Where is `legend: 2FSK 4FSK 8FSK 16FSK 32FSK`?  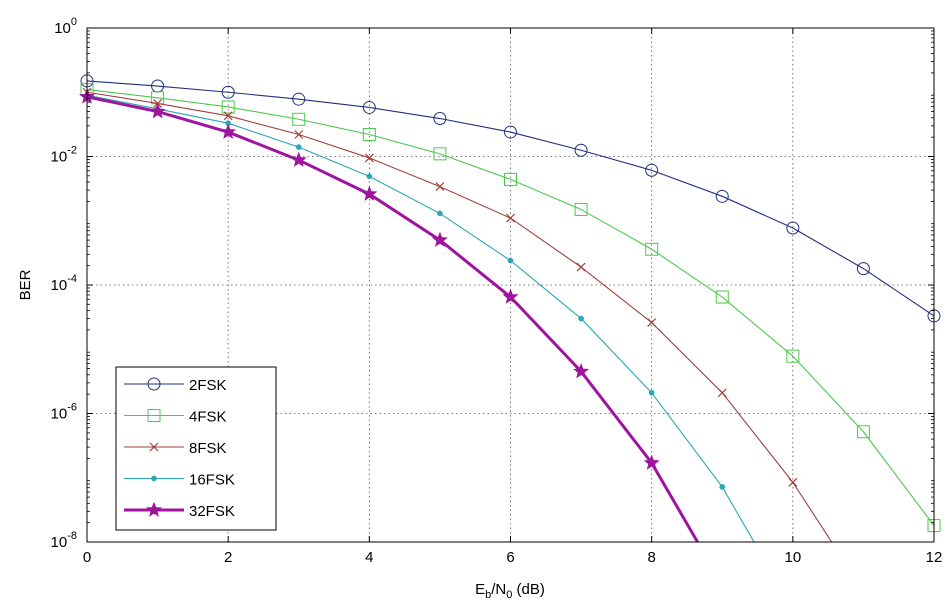 legend: 2FSK 4FSK 8FSK 16FSK 32FSK is located at coordinates (196, 448).